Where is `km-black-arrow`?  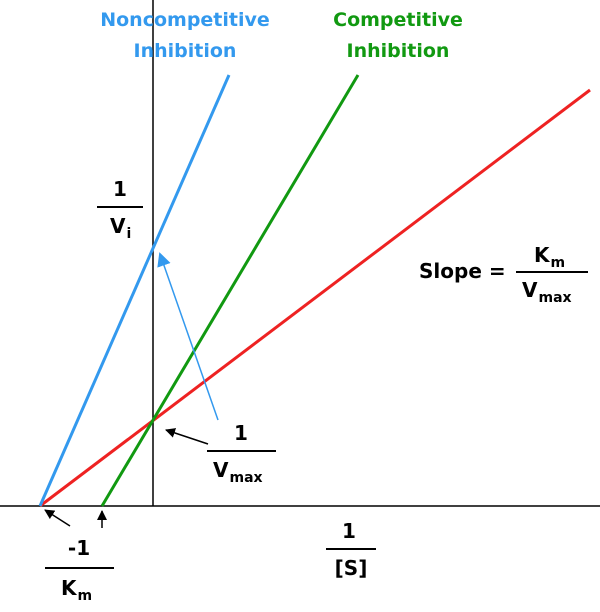 km-black-arrow is located at coordinates (57, 518).